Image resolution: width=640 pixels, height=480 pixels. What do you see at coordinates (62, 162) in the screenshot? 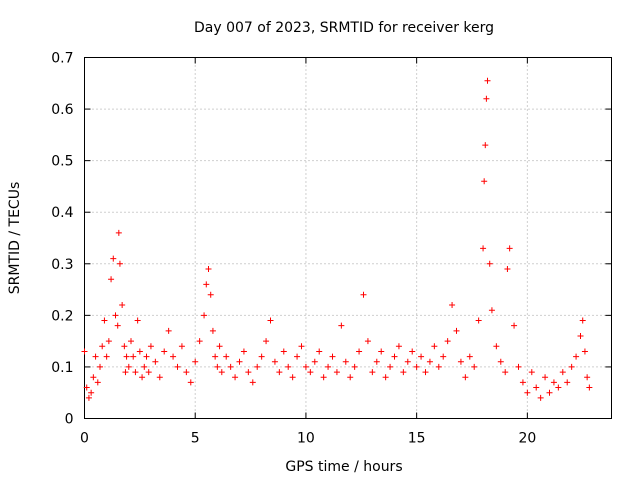
I see `y-tick-label: 0.5` at bounding box center [62, 162].